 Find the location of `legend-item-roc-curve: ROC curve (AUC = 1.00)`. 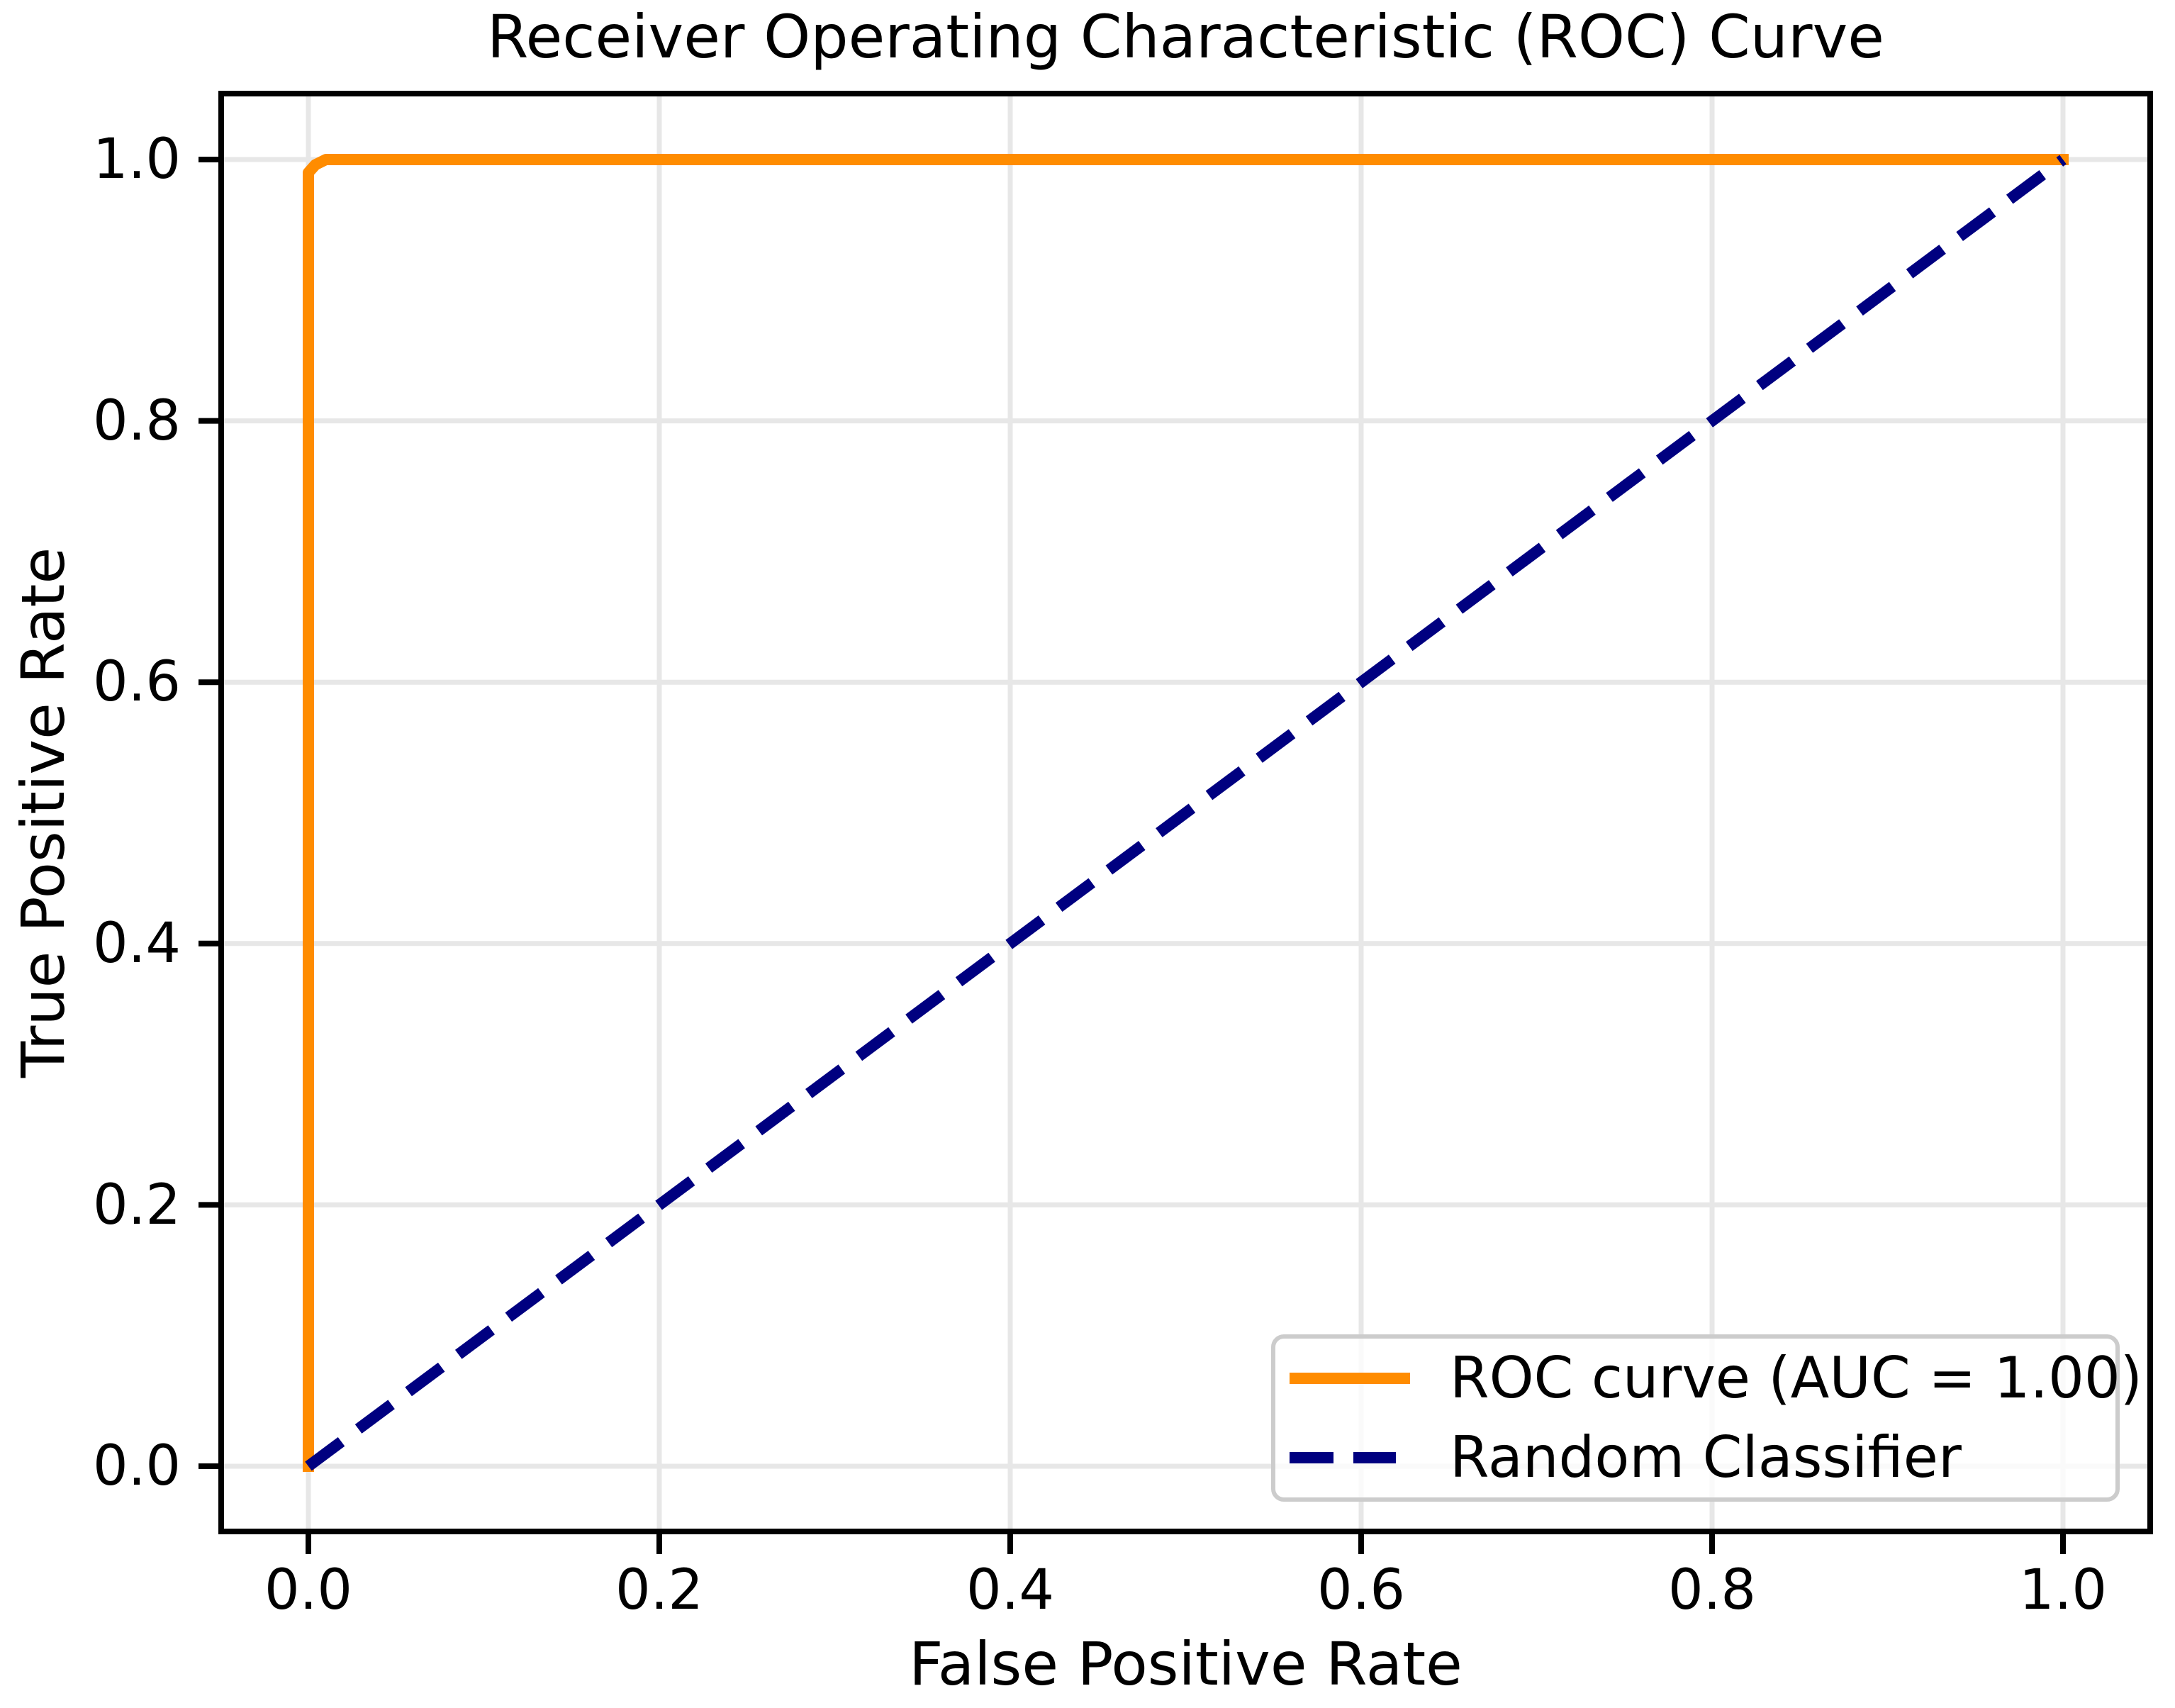

legend-item-roc-curve: ROC curve (AUC = 1.00) is located at coordinates (1708, 1378).